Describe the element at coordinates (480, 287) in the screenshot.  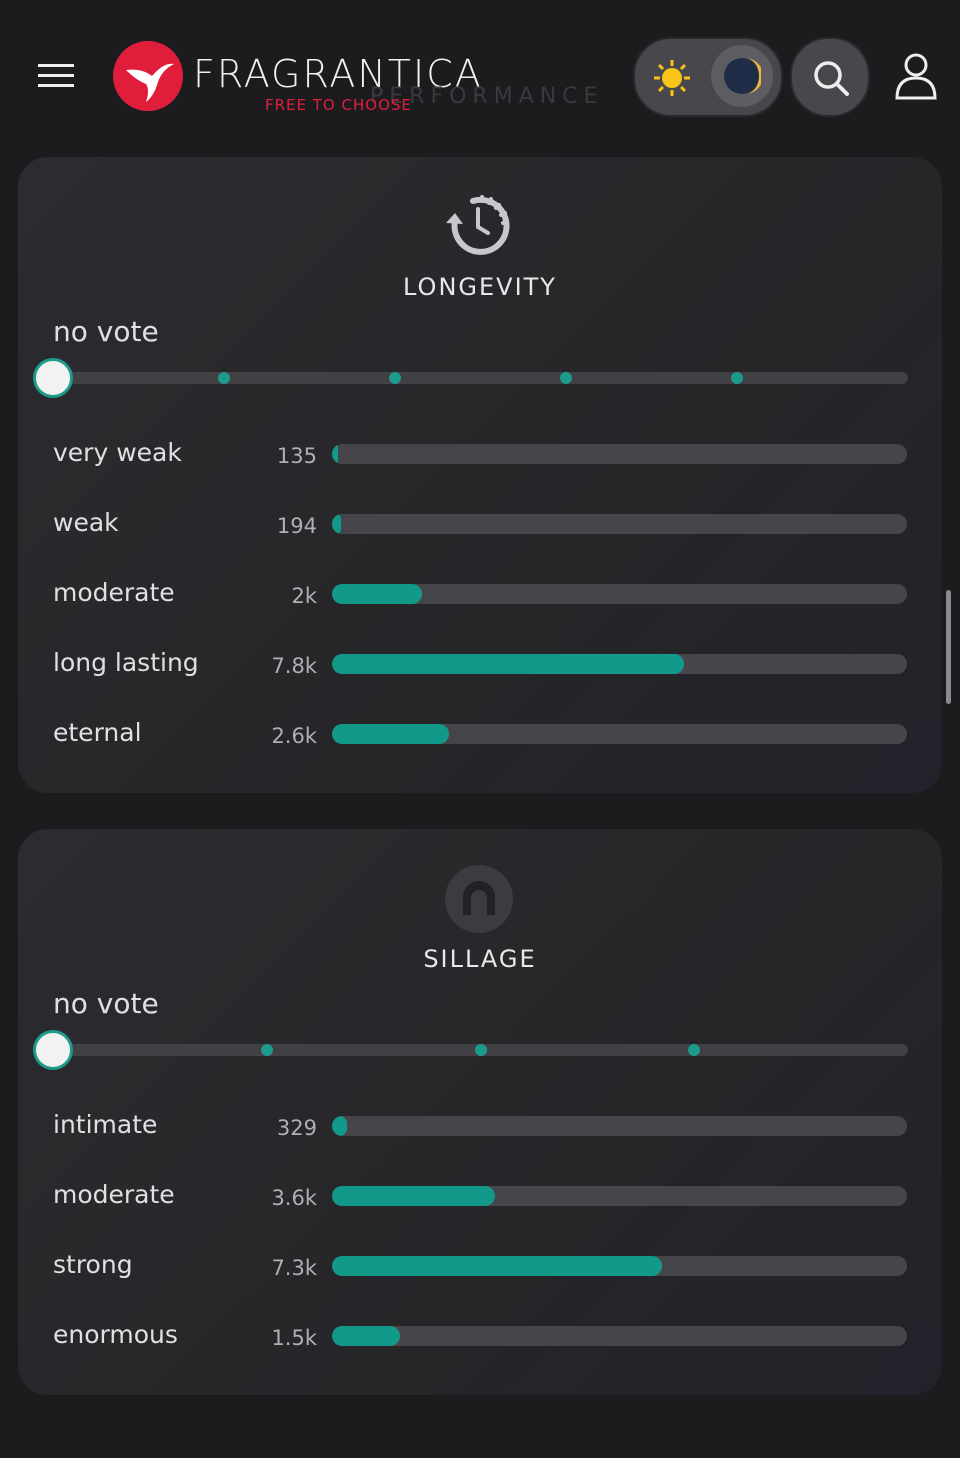
I see `card-title: LONGEVITY` at that location.